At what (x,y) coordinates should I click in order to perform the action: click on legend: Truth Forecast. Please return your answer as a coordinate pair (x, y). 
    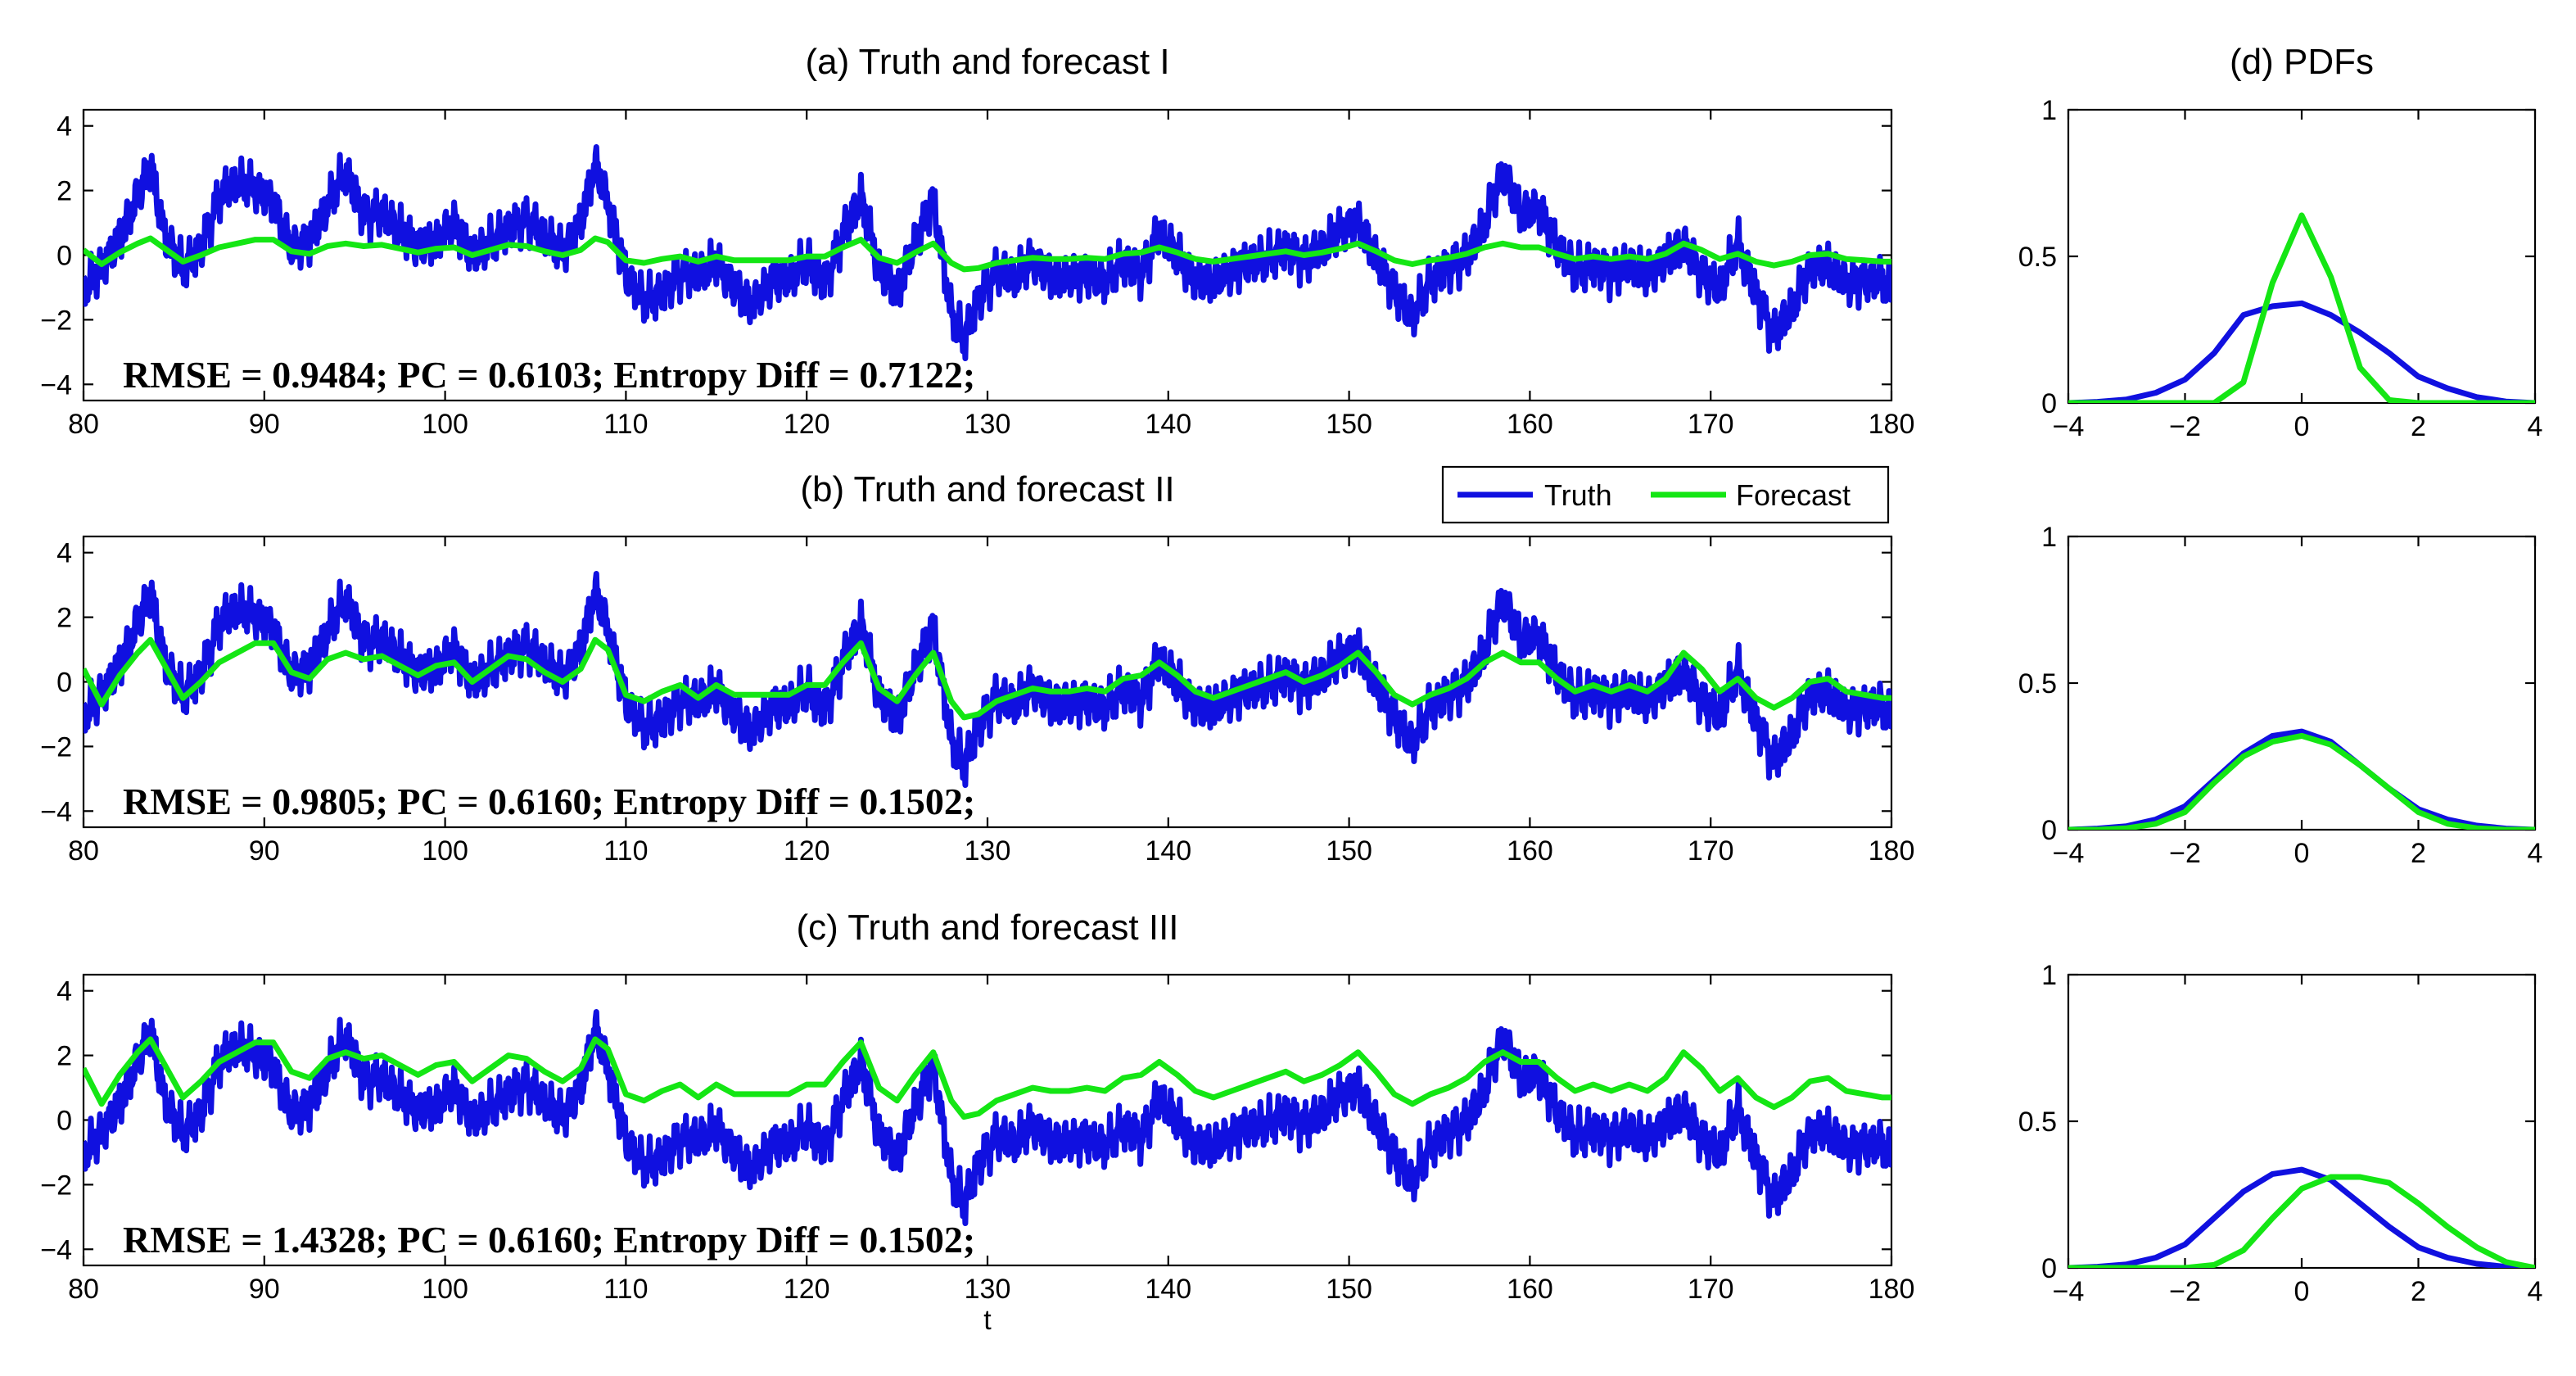
    Looking at the image, I should click on (1665, 494).